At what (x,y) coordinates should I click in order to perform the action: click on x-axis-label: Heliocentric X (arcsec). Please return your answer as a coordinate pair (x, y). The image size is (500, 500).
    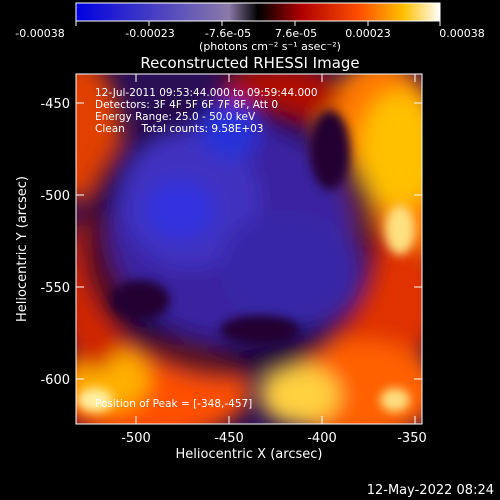
    Looking at the image, I should click on (249, 454).